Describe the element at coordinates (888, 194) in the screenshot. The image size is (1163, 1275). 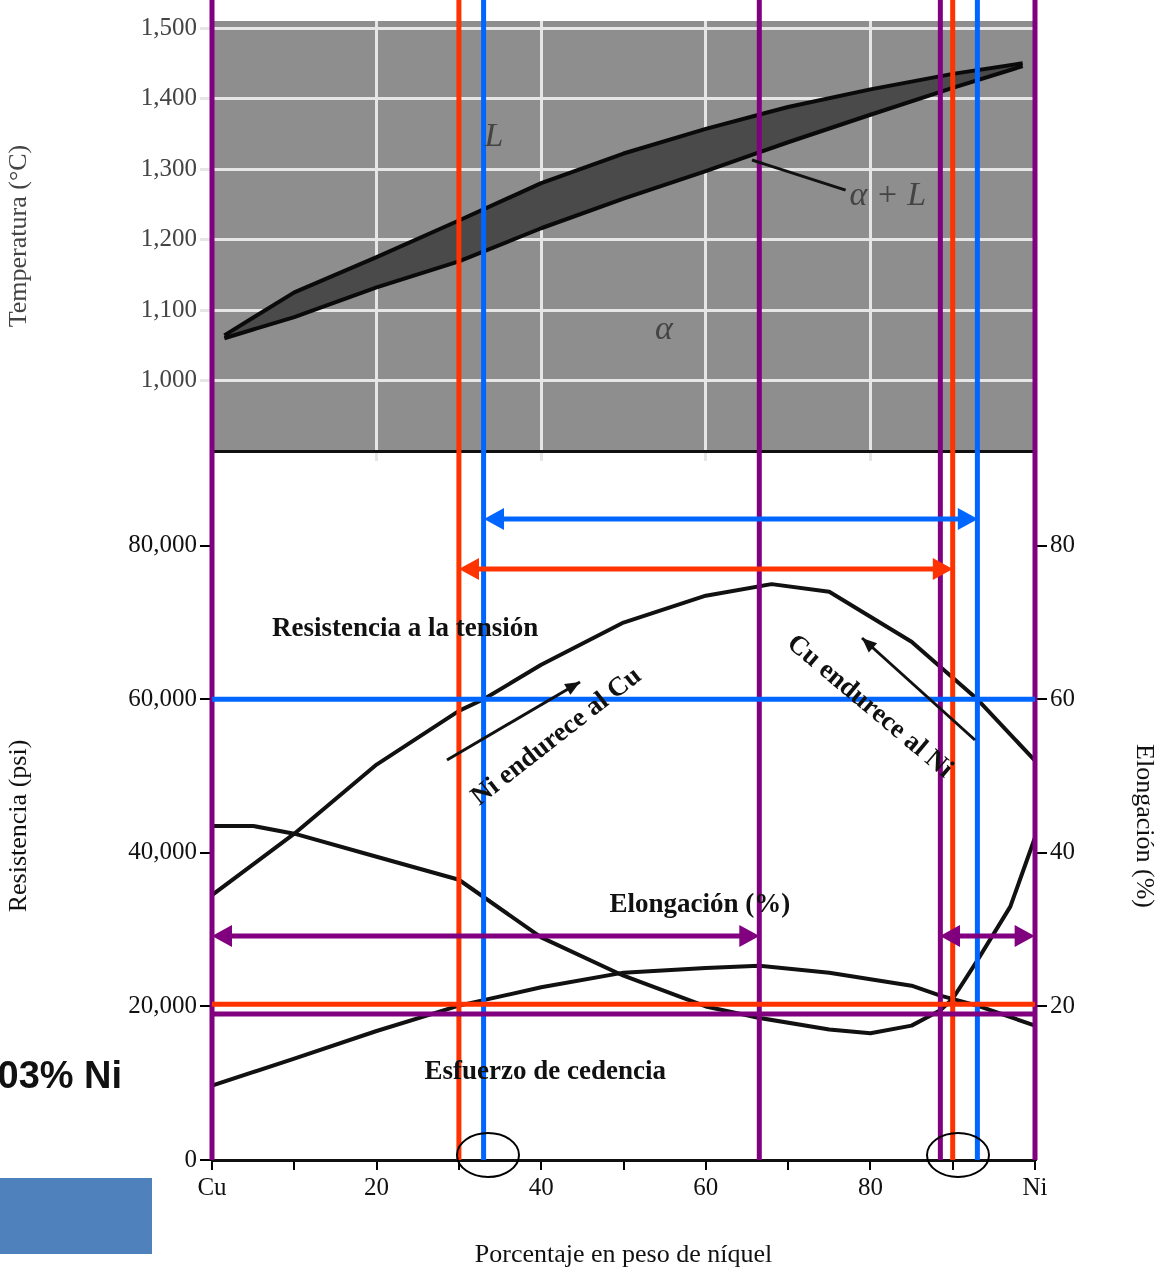
I see `annotation: α + L` at that location.